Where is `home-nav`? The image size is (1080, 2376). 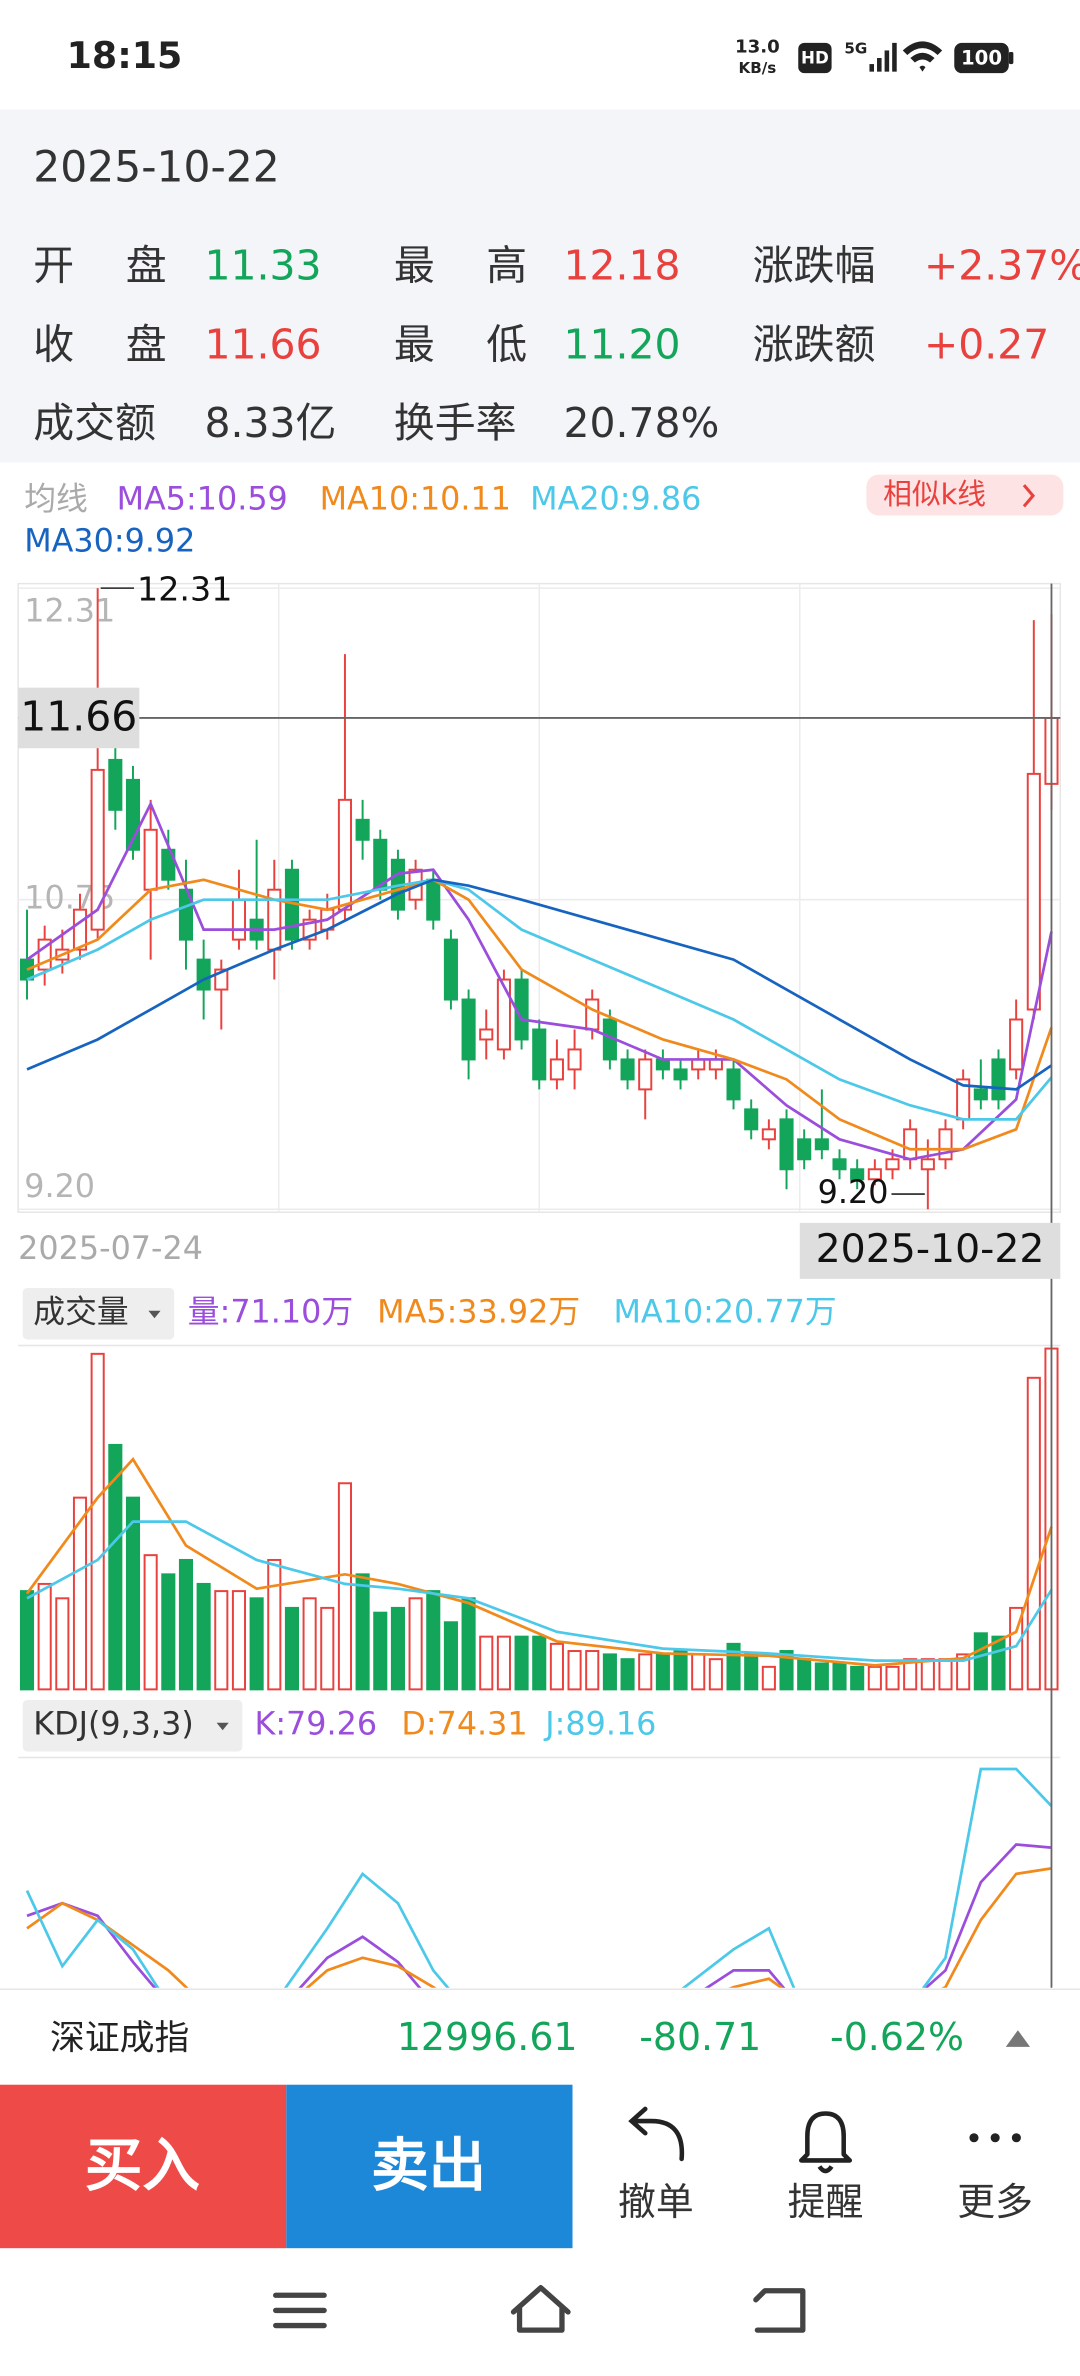
home-nav is located at coordinates (540, 2309).